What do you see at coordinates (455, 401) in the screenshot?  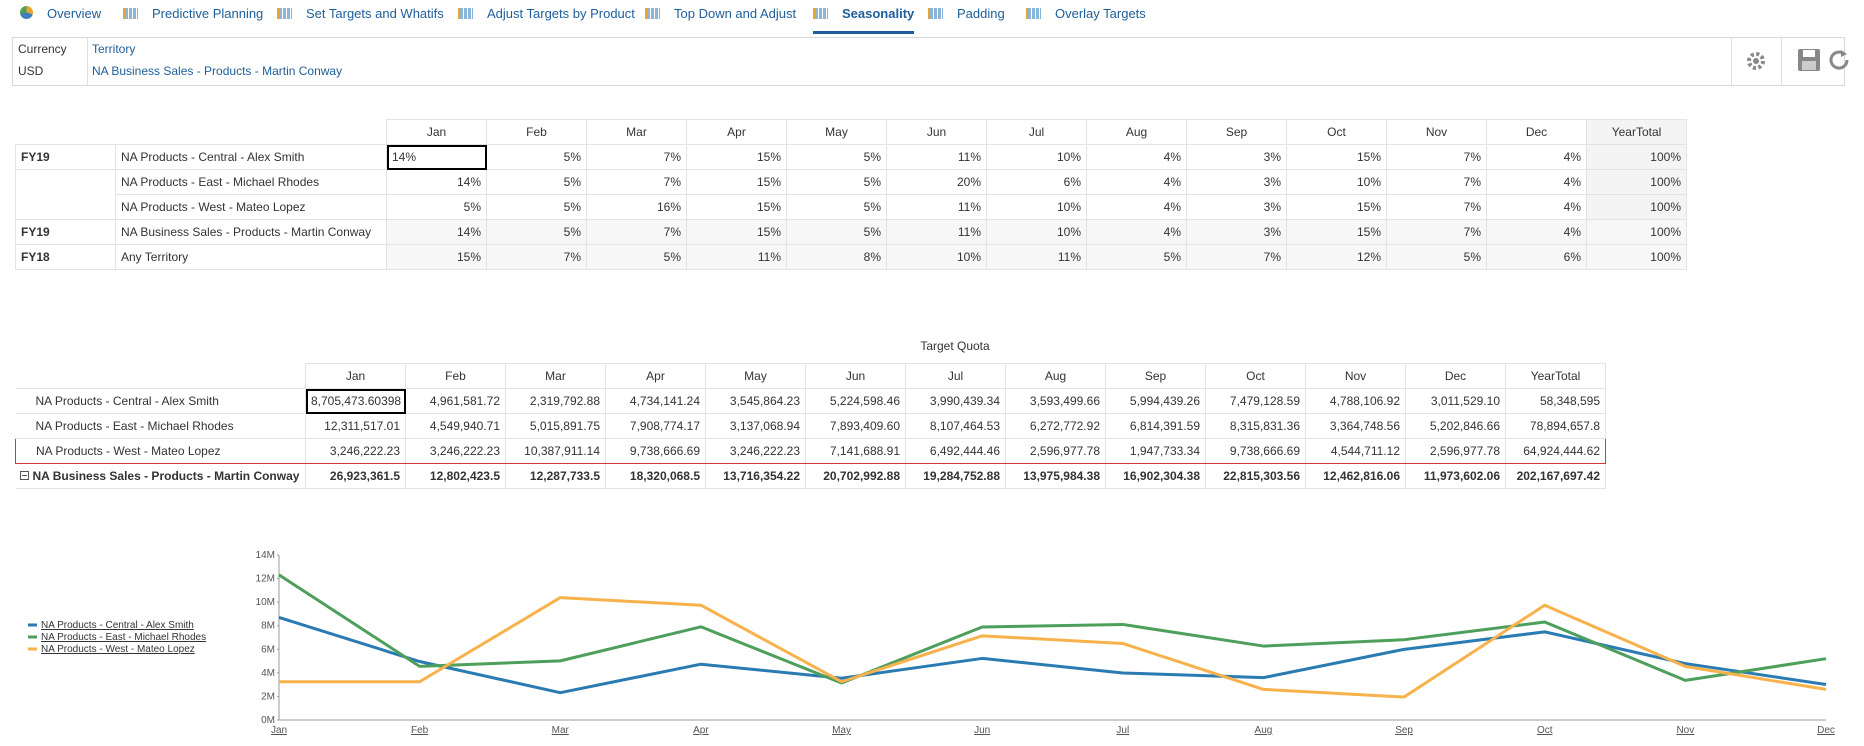 I see `cell: 4,961,581.72` at bounding box center [455, 401].